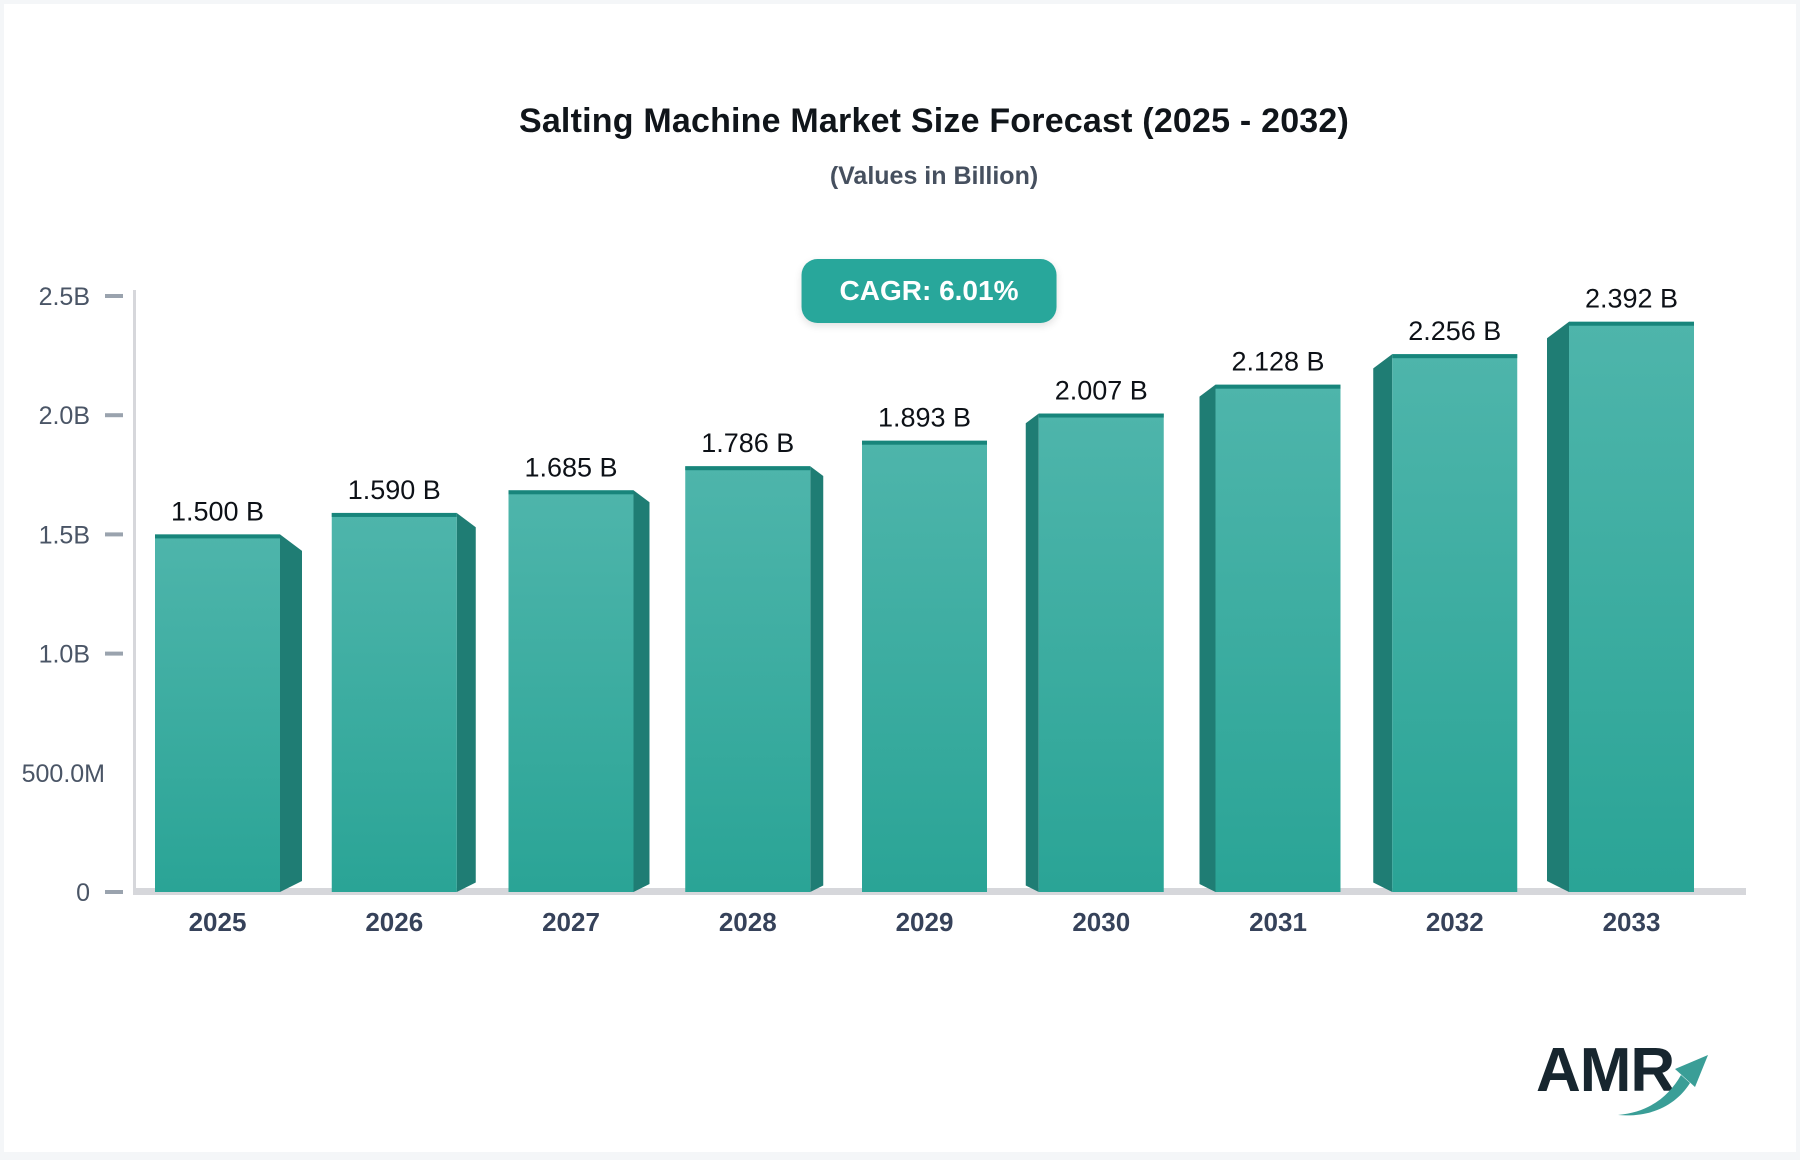 The width and height of the screenshot is (1800, 1160). I want to click on x-axis-label: 2029, so click(925, 922).